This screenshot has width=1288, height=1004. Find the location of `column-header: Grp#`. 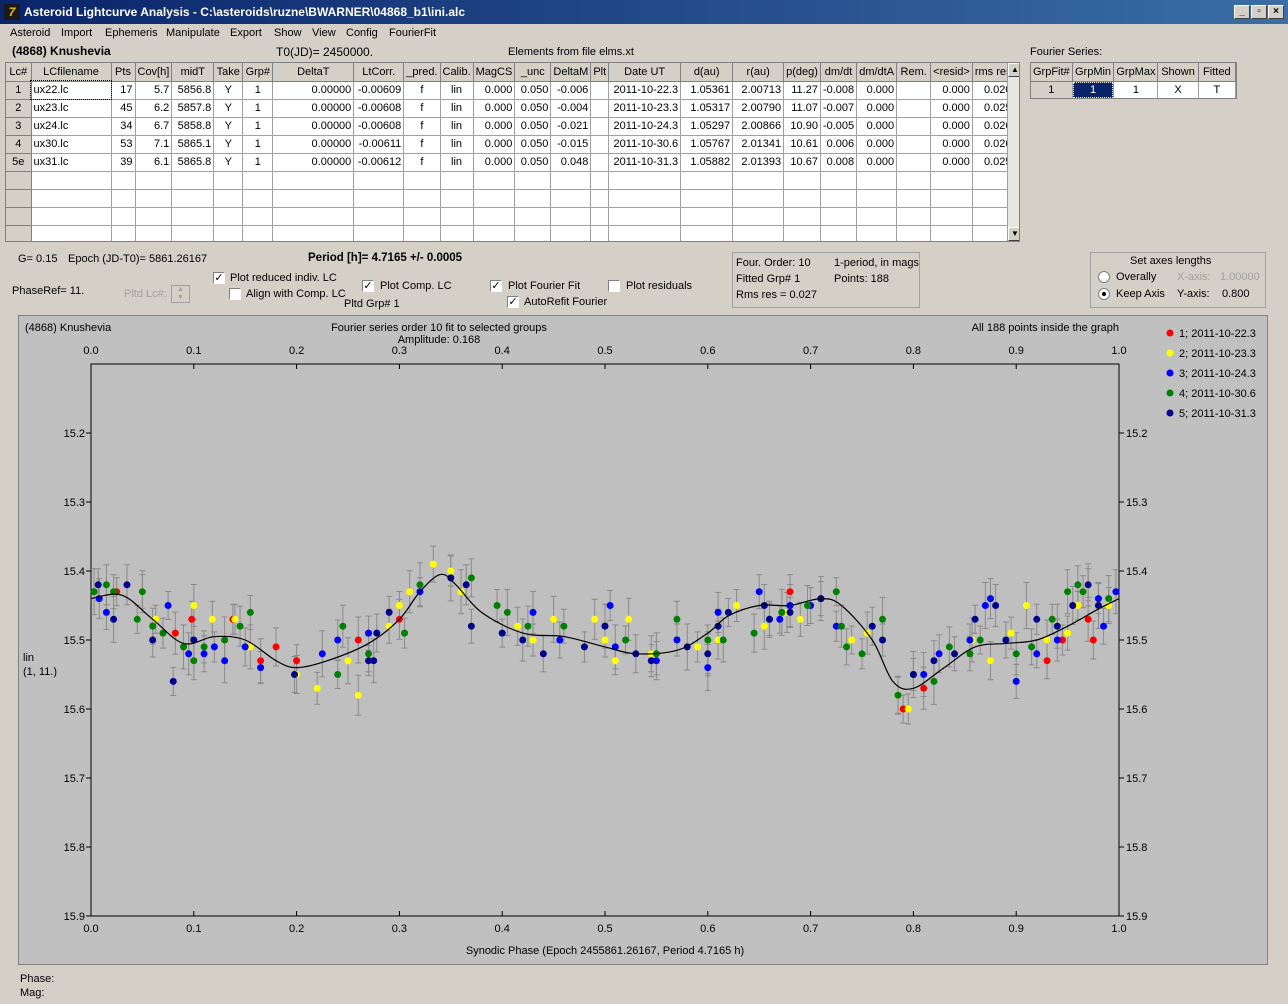

column-header: Grp# is located at coordinates (258, 72).